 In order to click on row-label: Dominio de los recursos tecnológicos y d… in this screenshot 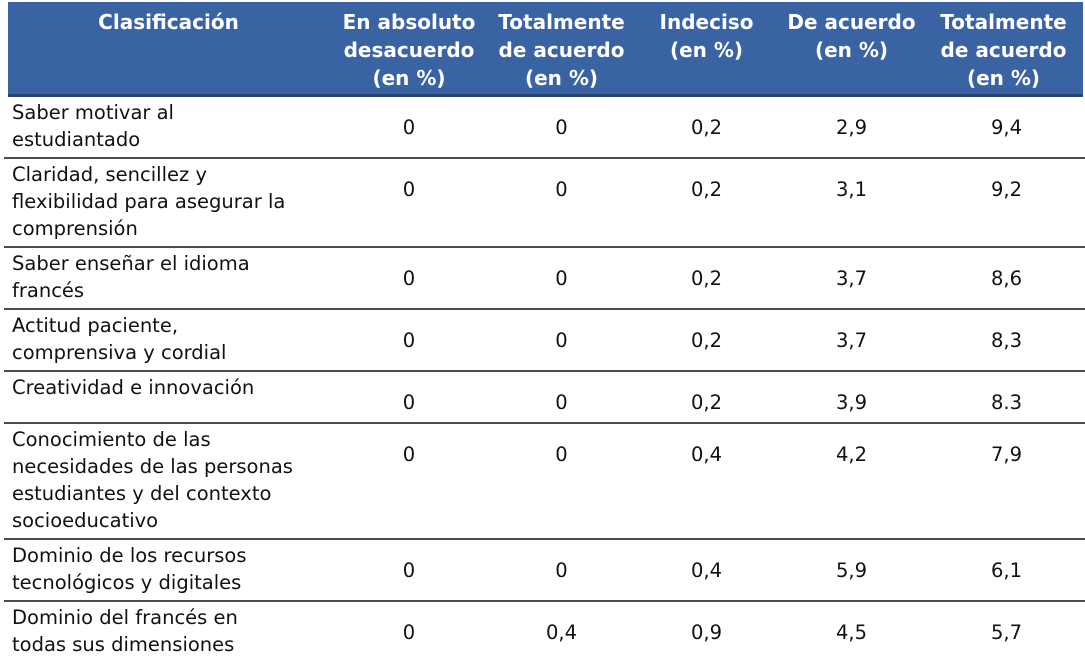, I will do `click(166, 570)`.